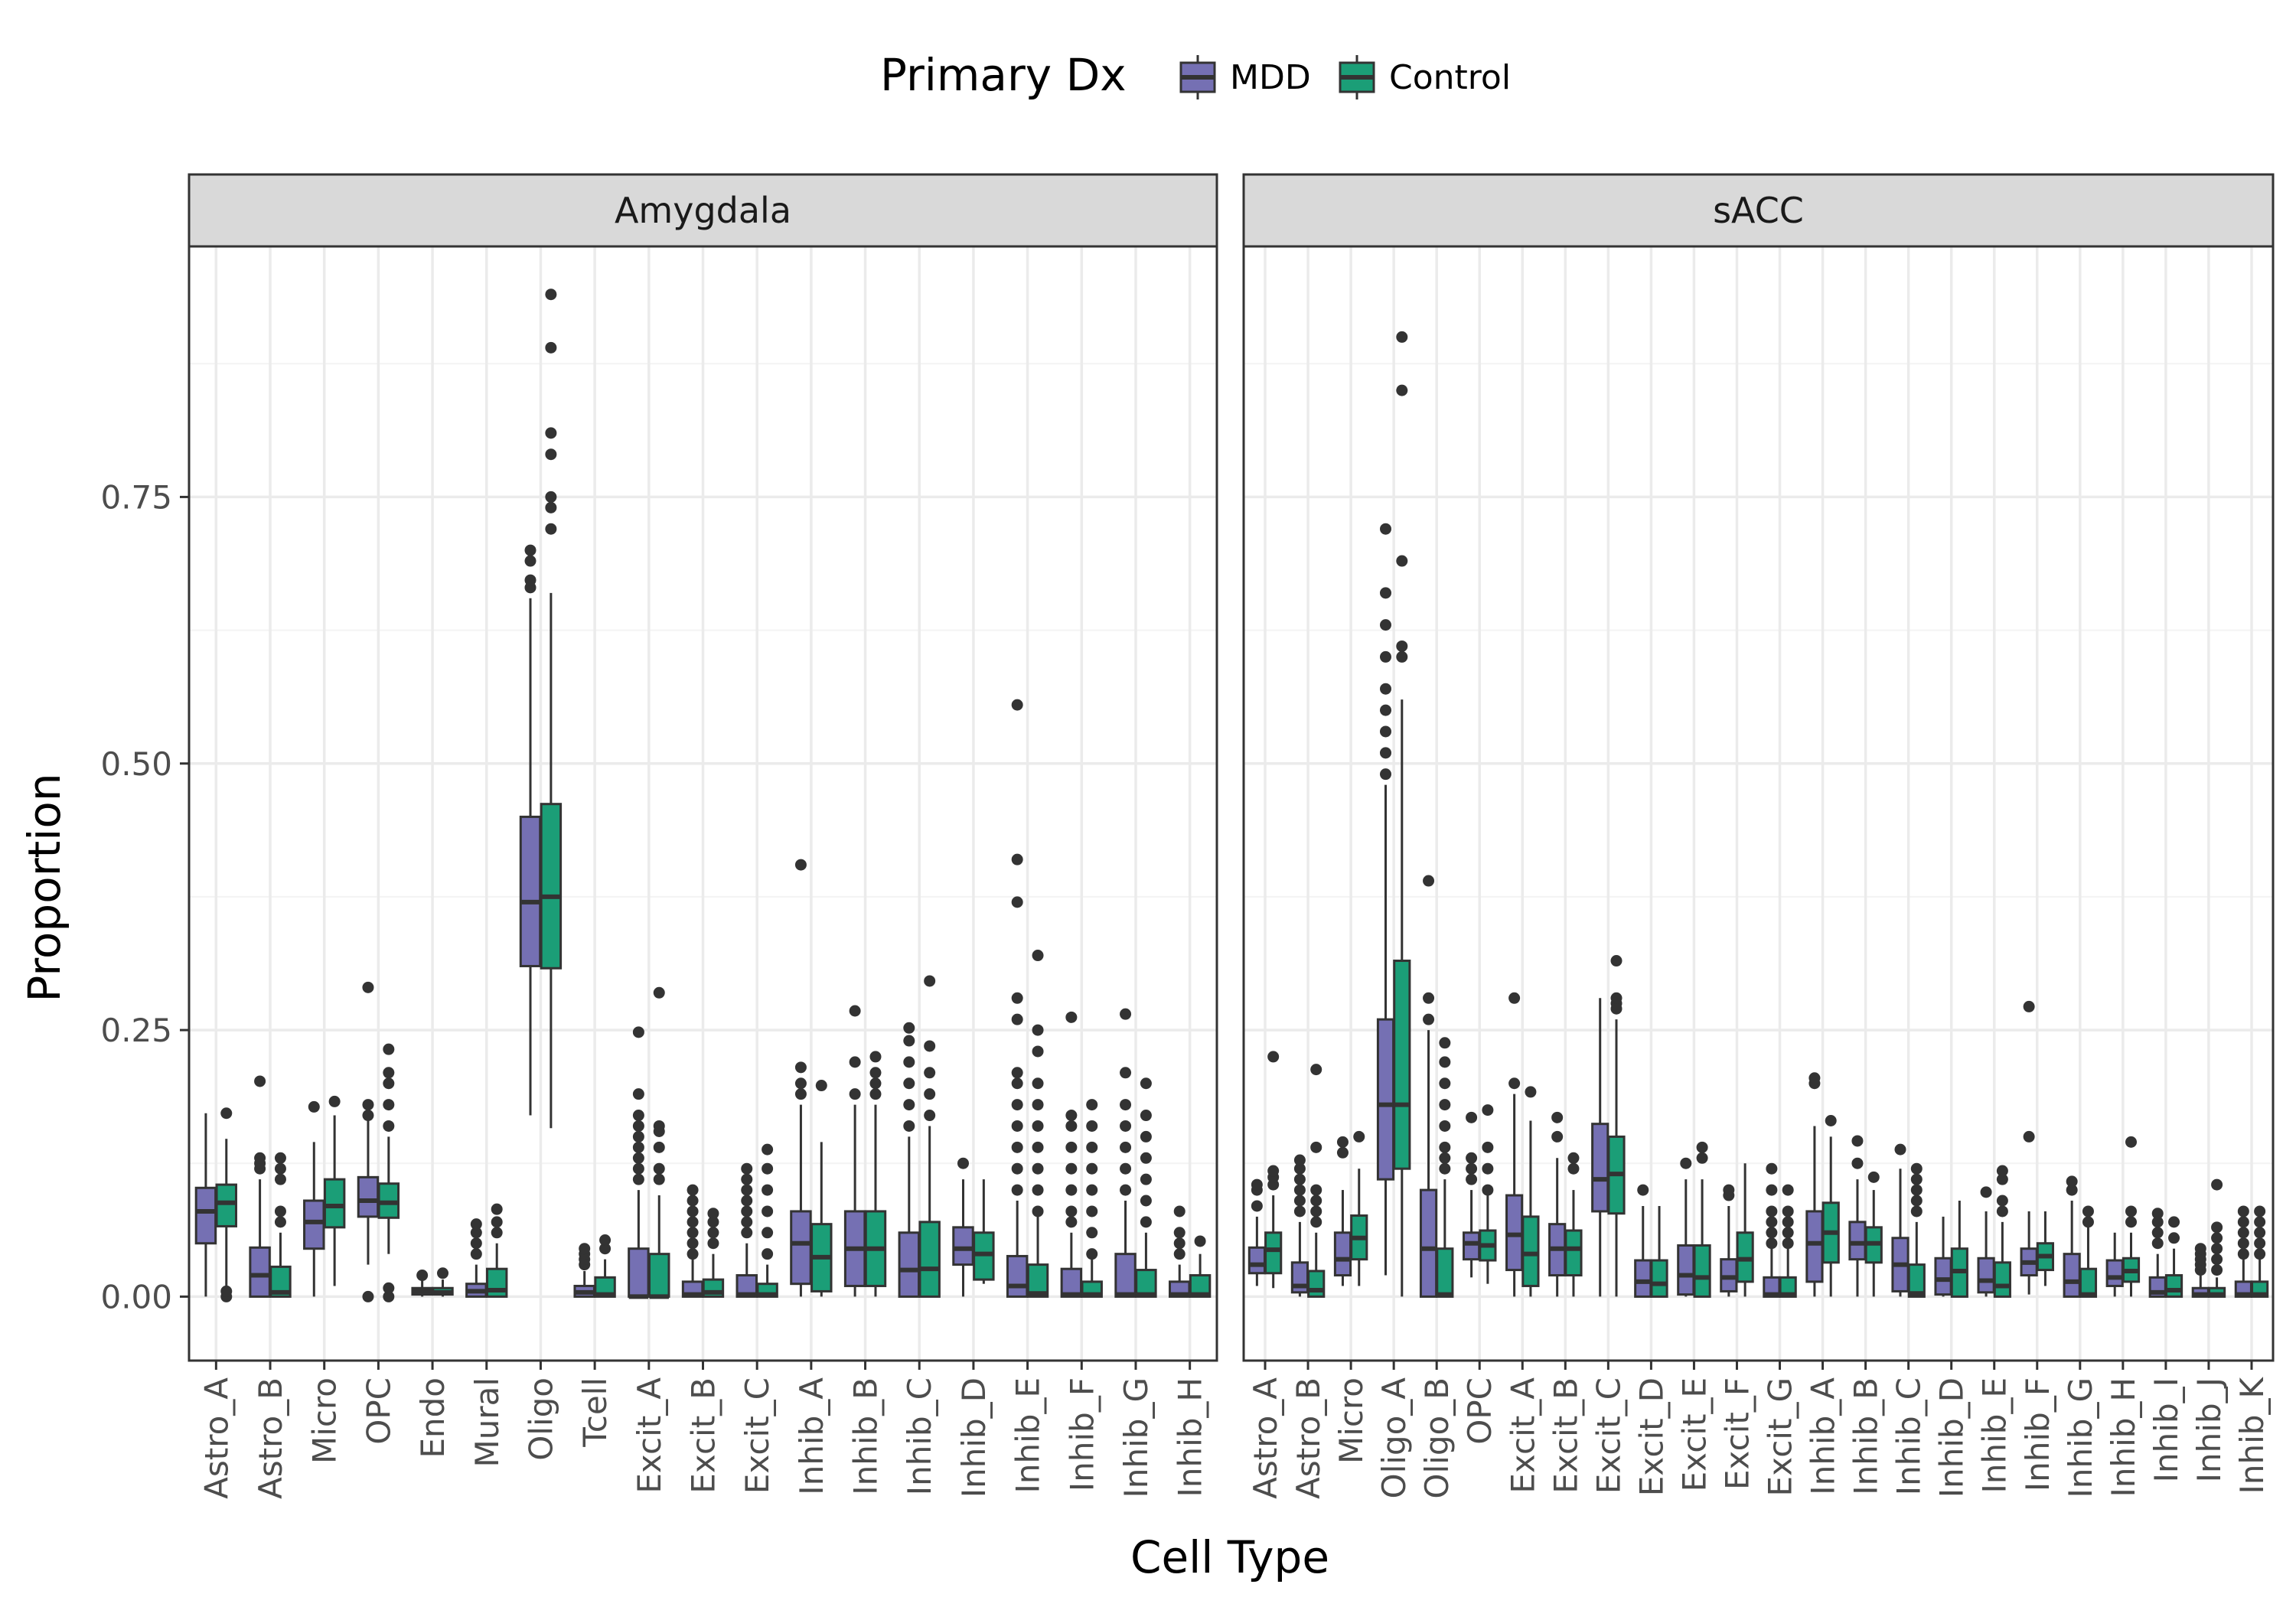 The image size is (2296, 1607). I want to click on box-micro-control, so click(334, 1190).